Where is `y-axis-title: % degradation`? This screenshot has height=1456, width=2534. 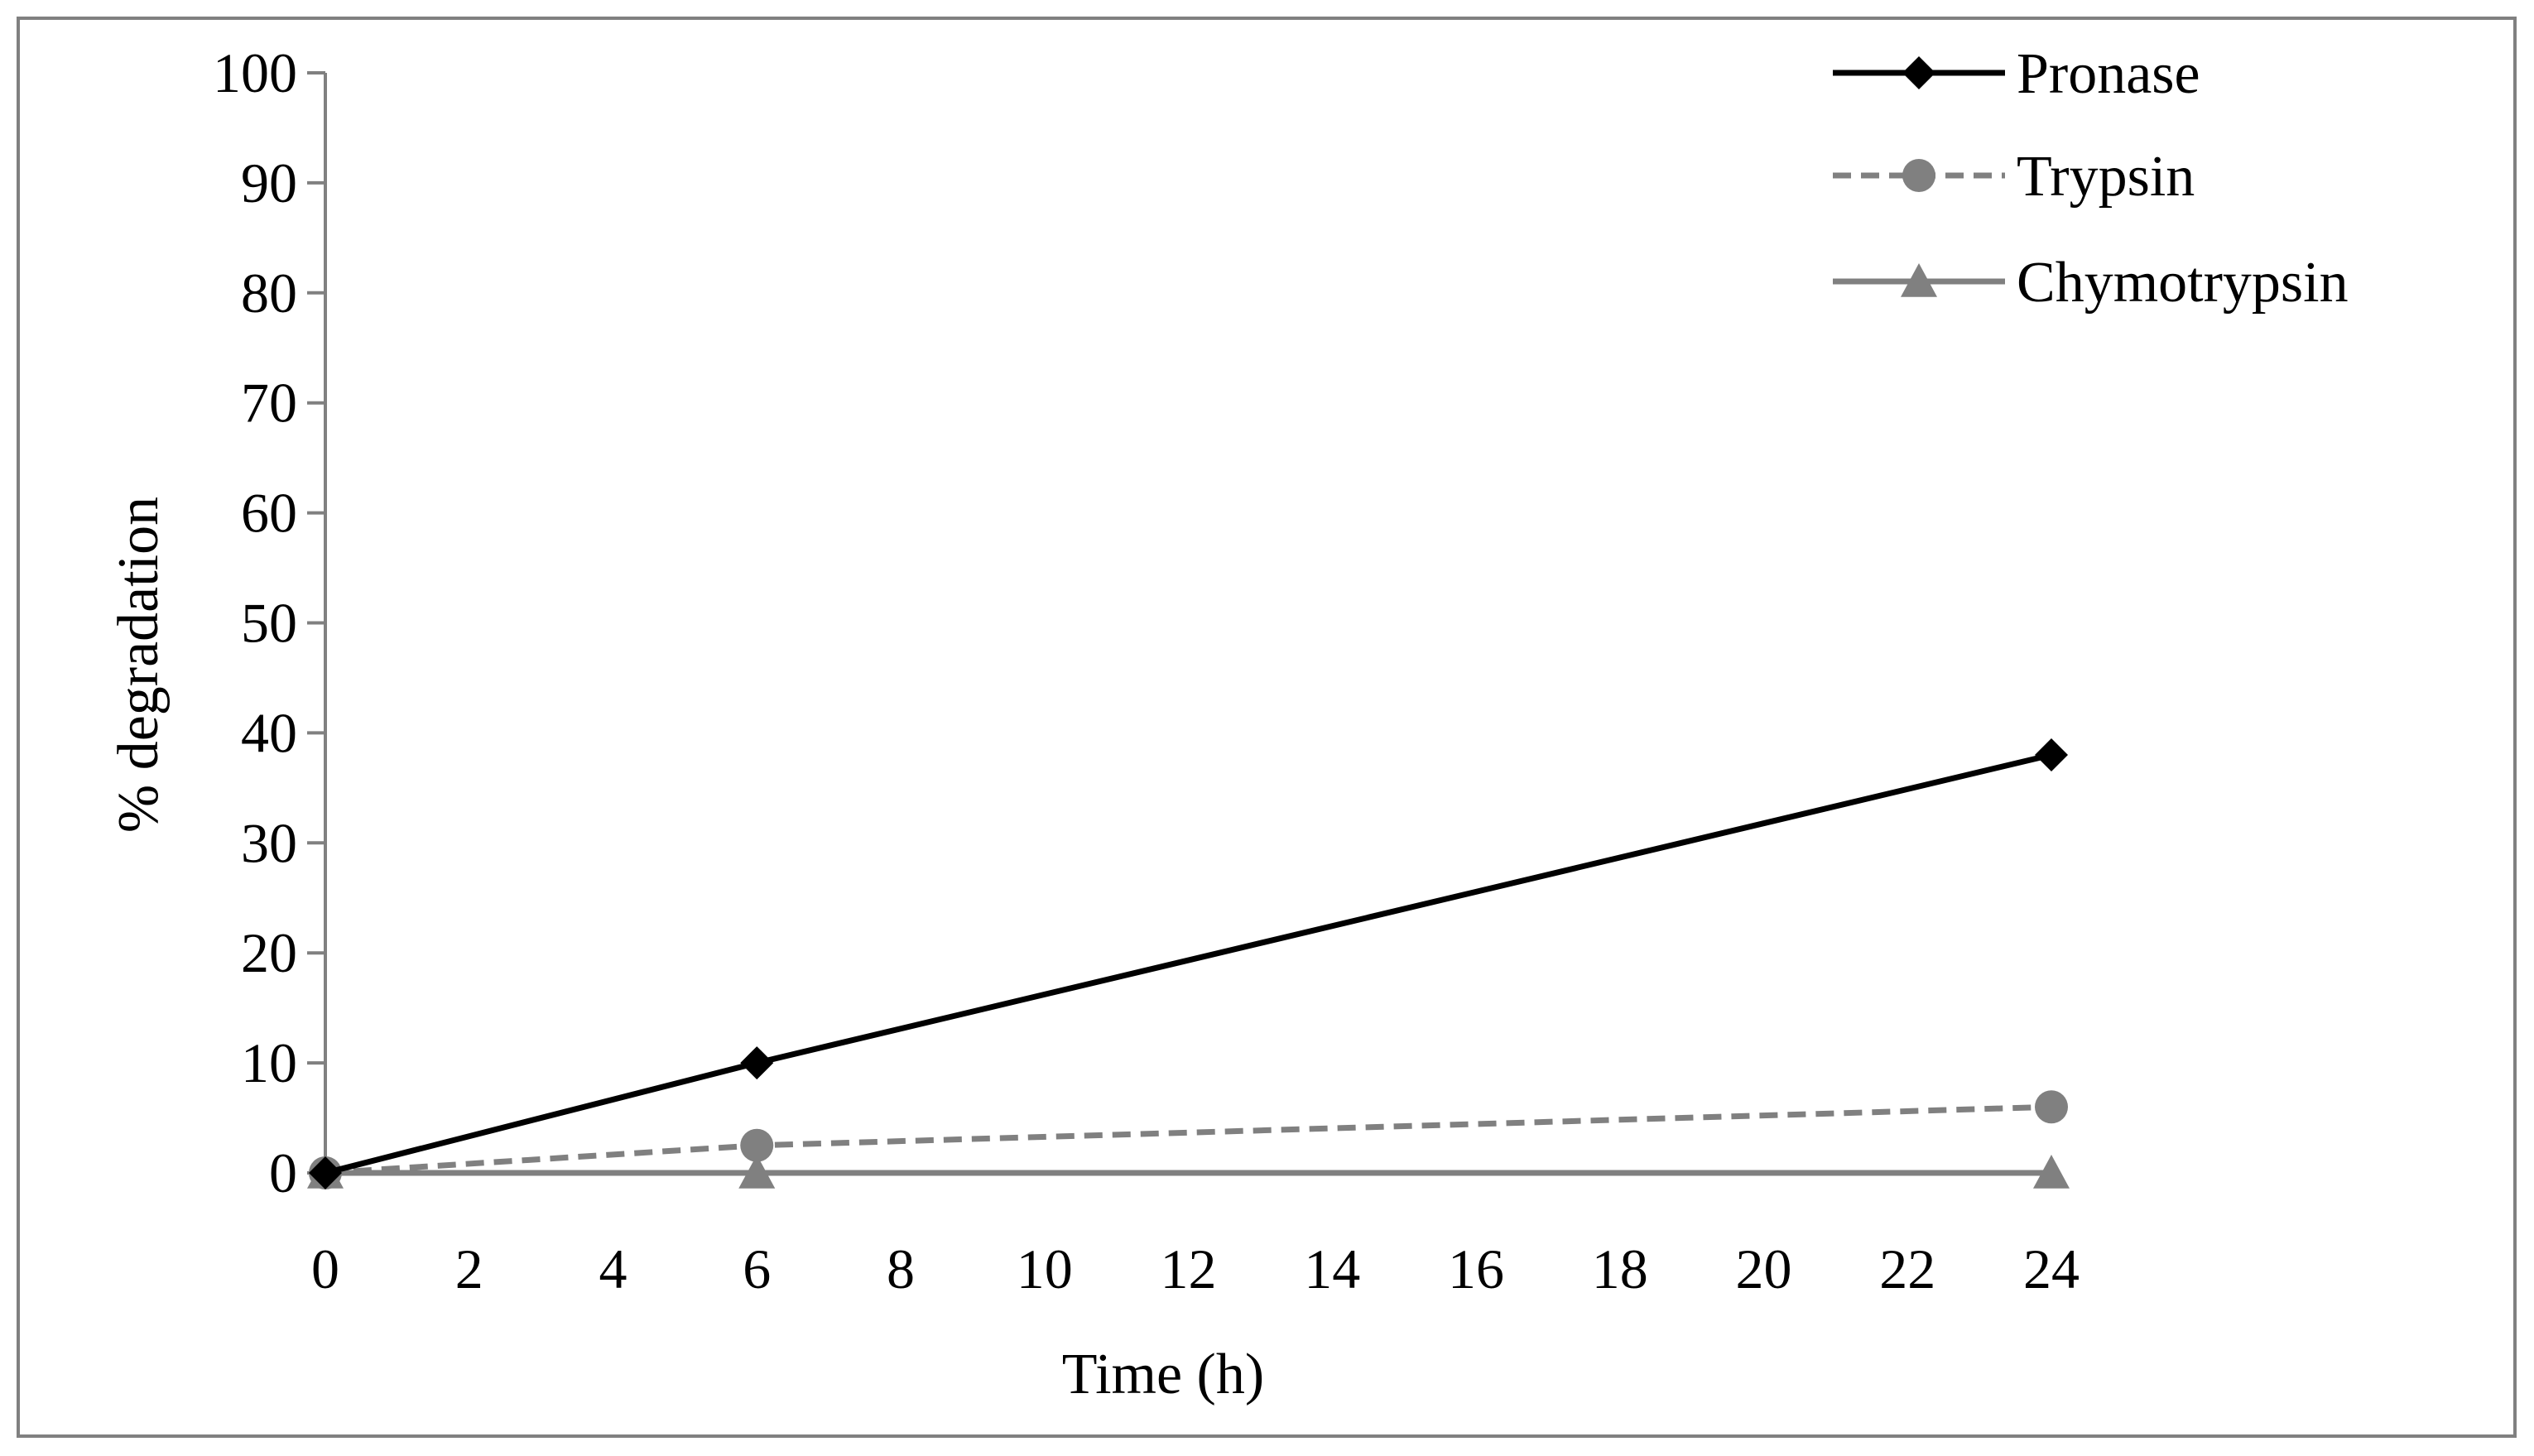 y-axis-title: % degradation is located at coordinates (139, 665).